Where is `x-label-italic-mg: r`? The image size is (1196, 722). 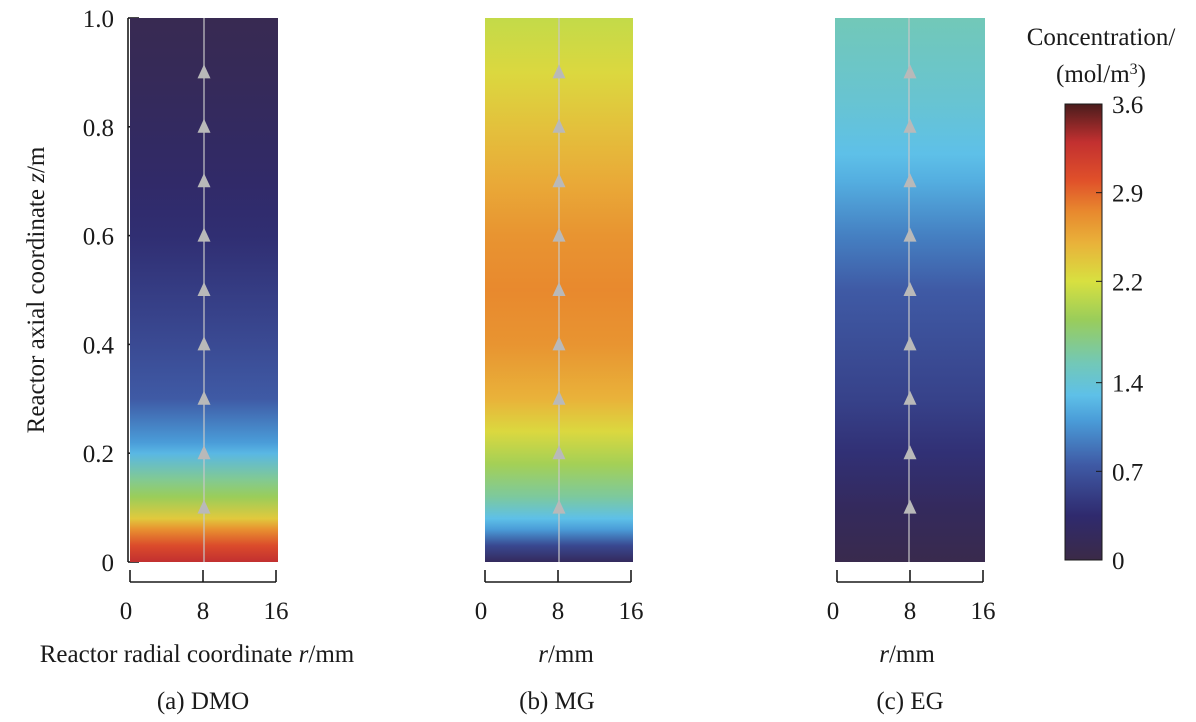 x-label-italic-mg: r is located at coordinates (543, 654).